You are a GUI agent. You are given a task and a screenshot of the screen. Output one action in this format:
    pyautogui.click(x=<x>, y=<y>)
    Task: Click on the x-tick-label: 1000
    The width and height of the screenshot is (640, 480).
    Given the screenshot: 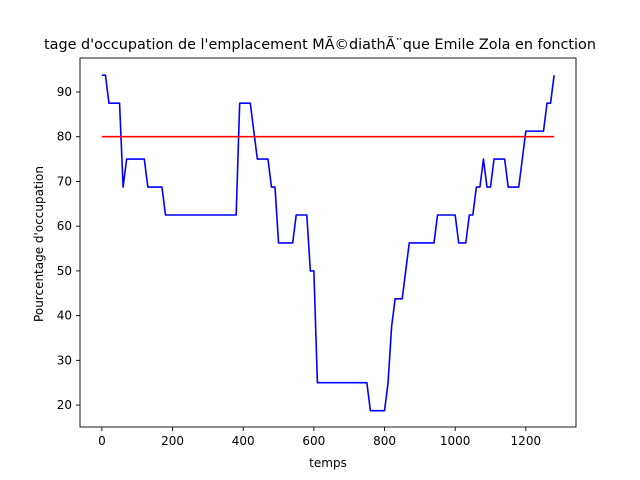 What is the action you would take?
    pyautogui.click(x=455, y=441)
    